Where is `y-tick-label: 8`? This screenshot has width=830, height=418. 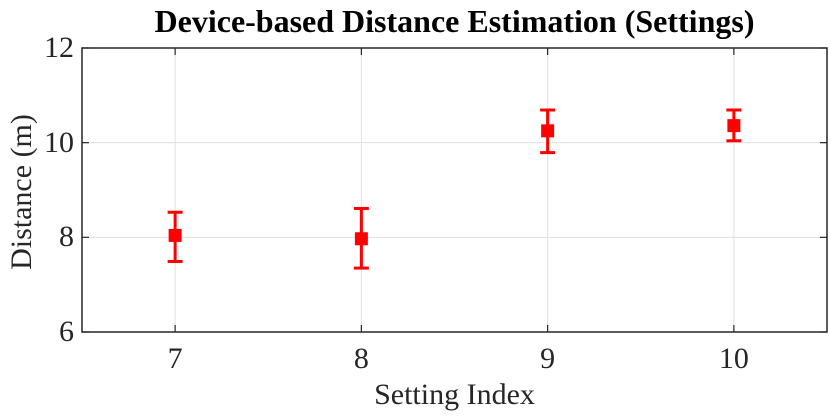 y-tick-label: 8 is located at coordinates (66, 237).